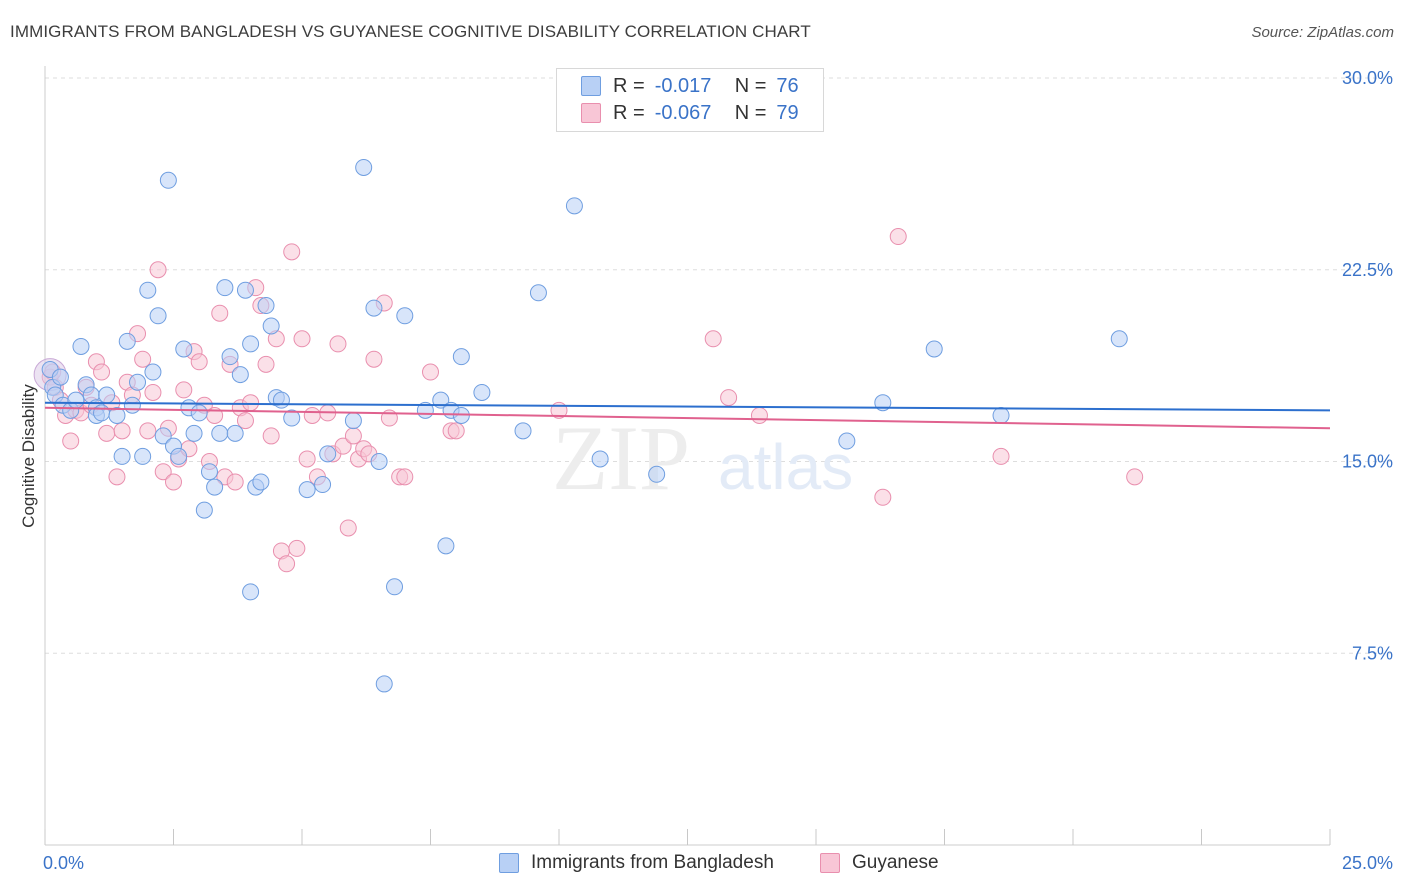 The height and width of the screenshot is (892, 1406). I want to click on legend-label: Guyanese, so click(895, 862).